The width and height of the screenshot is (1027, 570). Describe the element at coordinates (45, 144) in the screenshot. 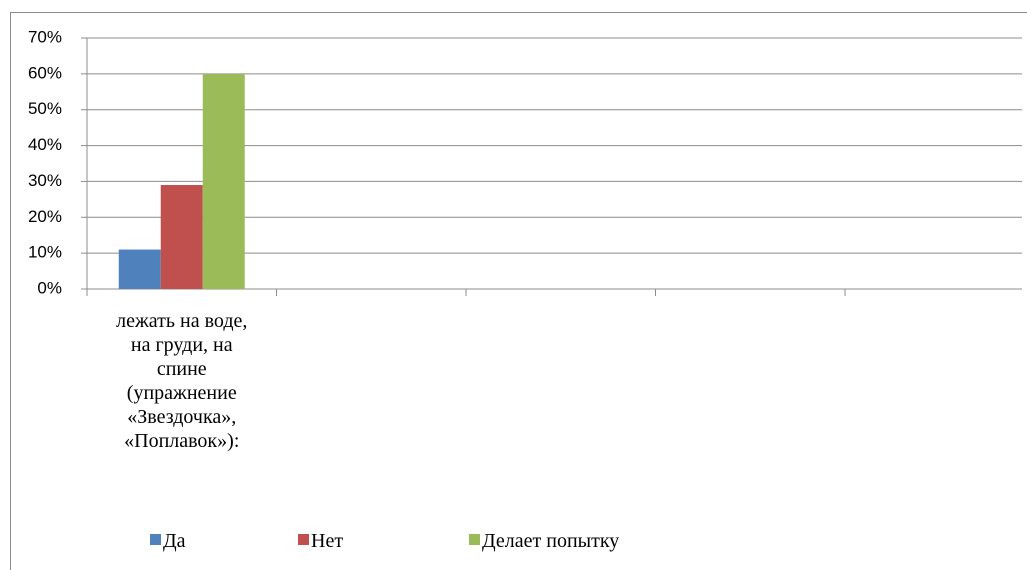

I see `y-tick-label: 40%` at that location.